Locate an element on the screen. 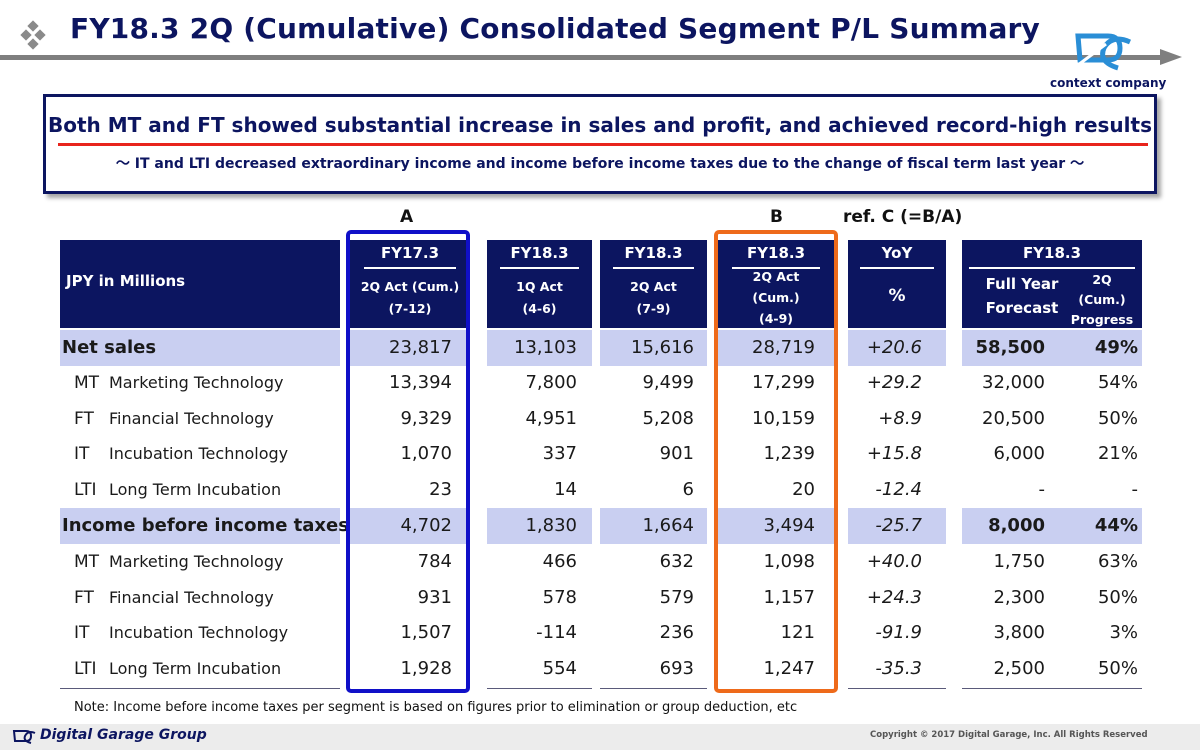 Image resolution: width=1200 pixels, height=750 pixels. segment-code: IT is located at coordinates (82, 633).